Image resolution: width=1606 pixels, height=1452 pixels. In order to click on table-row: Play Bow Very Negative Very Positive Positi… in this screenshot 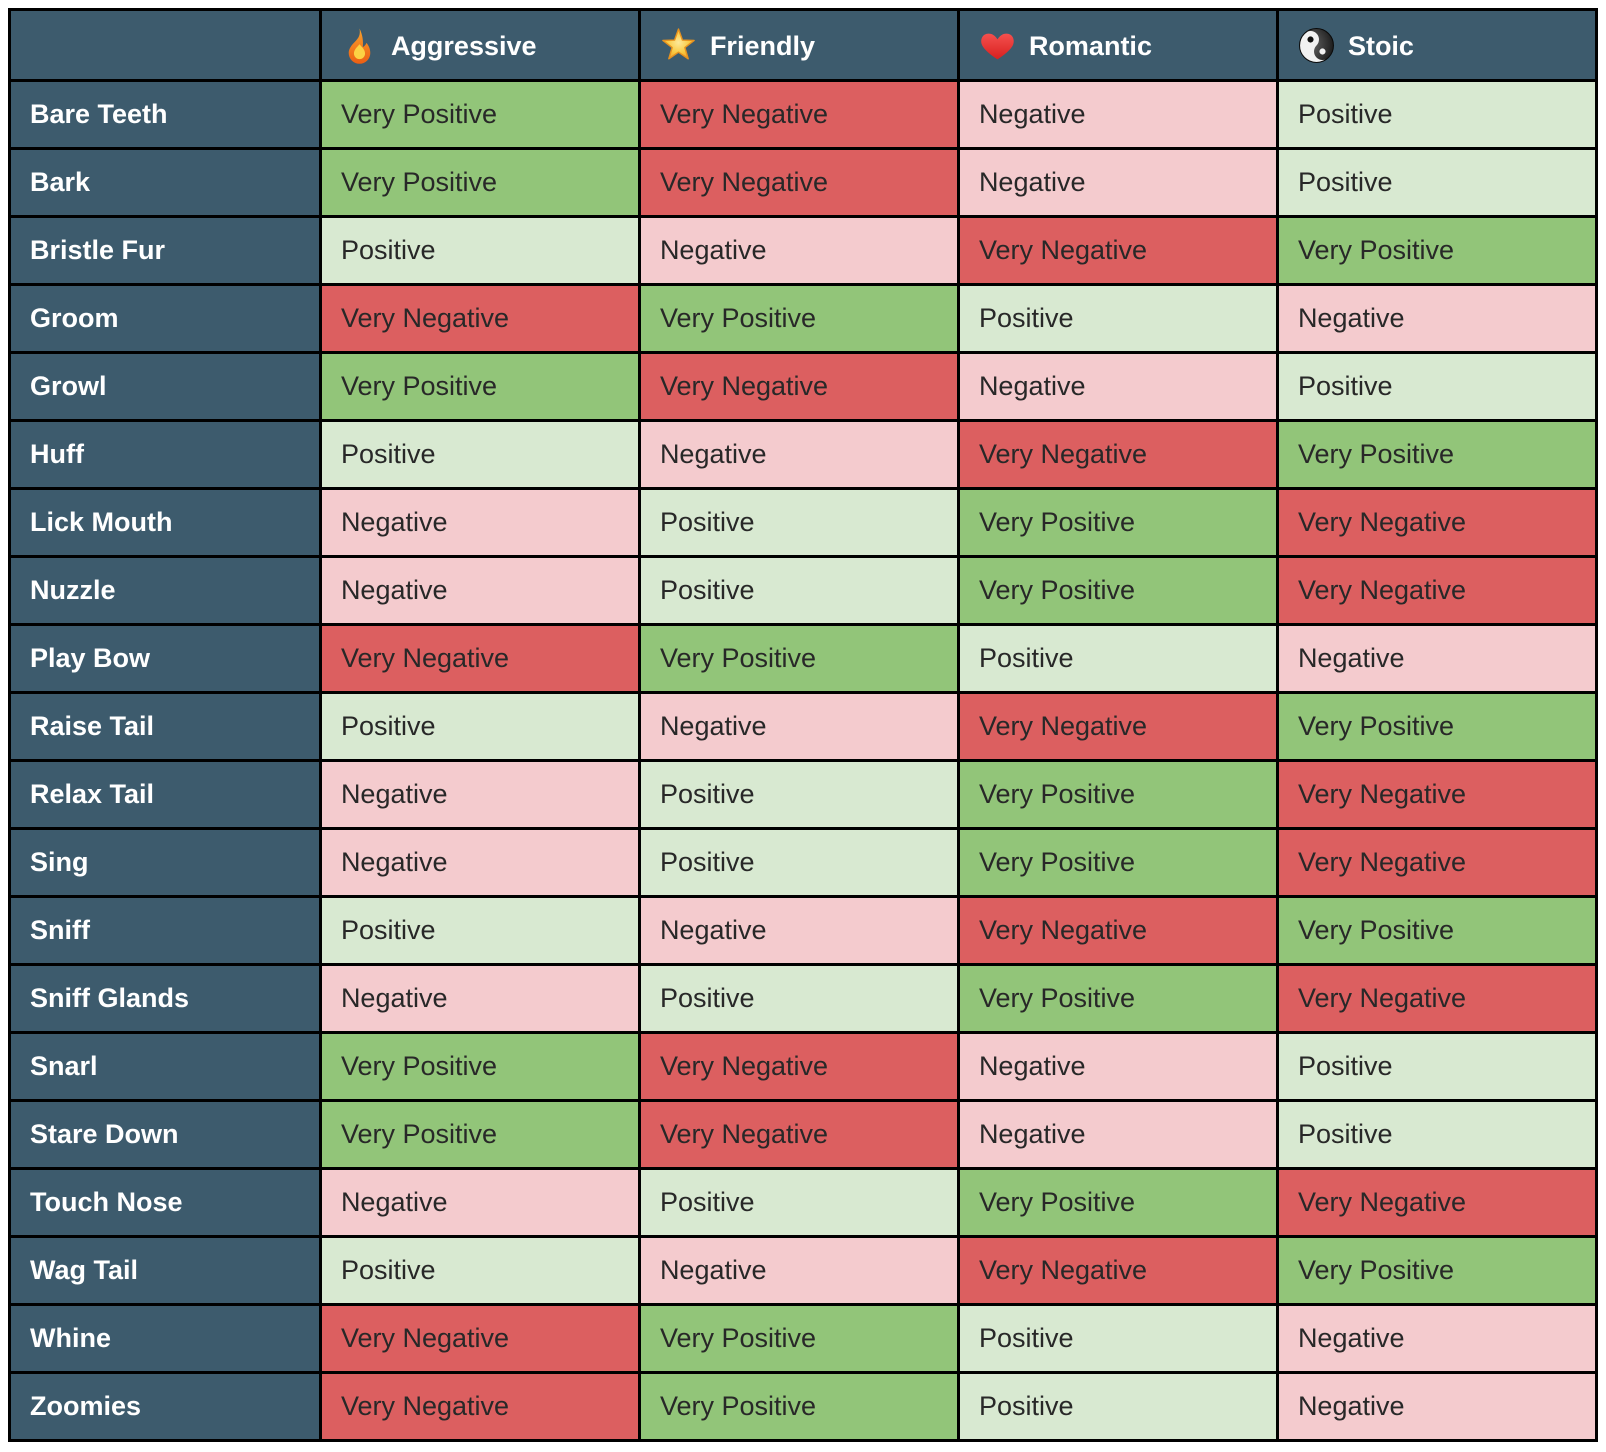, I will do `click(803, 658)`.